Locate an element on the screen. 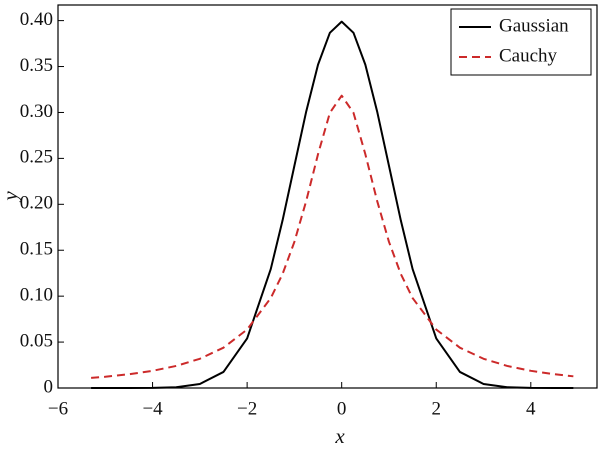 The height and width of the screenshot is (449, 603). legend-box is located at coordinates (521, 42).